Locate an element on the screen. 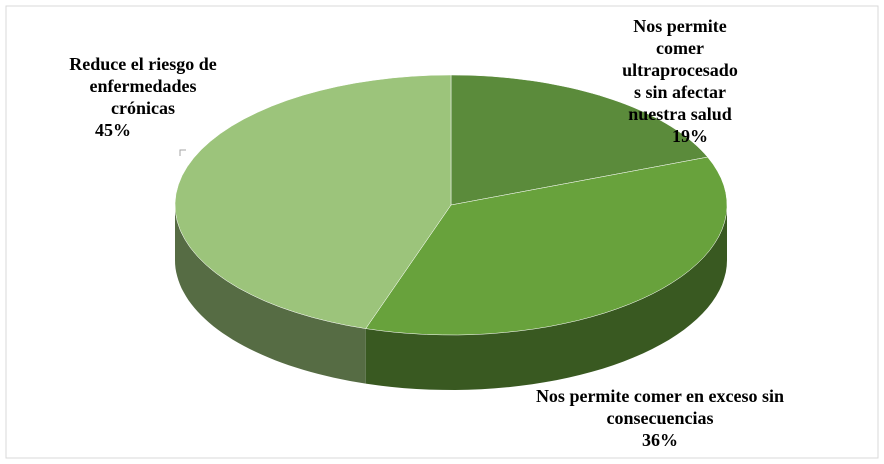 This screenshot has height=464, width=884. category-label: Reduce el riesgo de enfermedades crónicas is located at coordinates (142, 86).